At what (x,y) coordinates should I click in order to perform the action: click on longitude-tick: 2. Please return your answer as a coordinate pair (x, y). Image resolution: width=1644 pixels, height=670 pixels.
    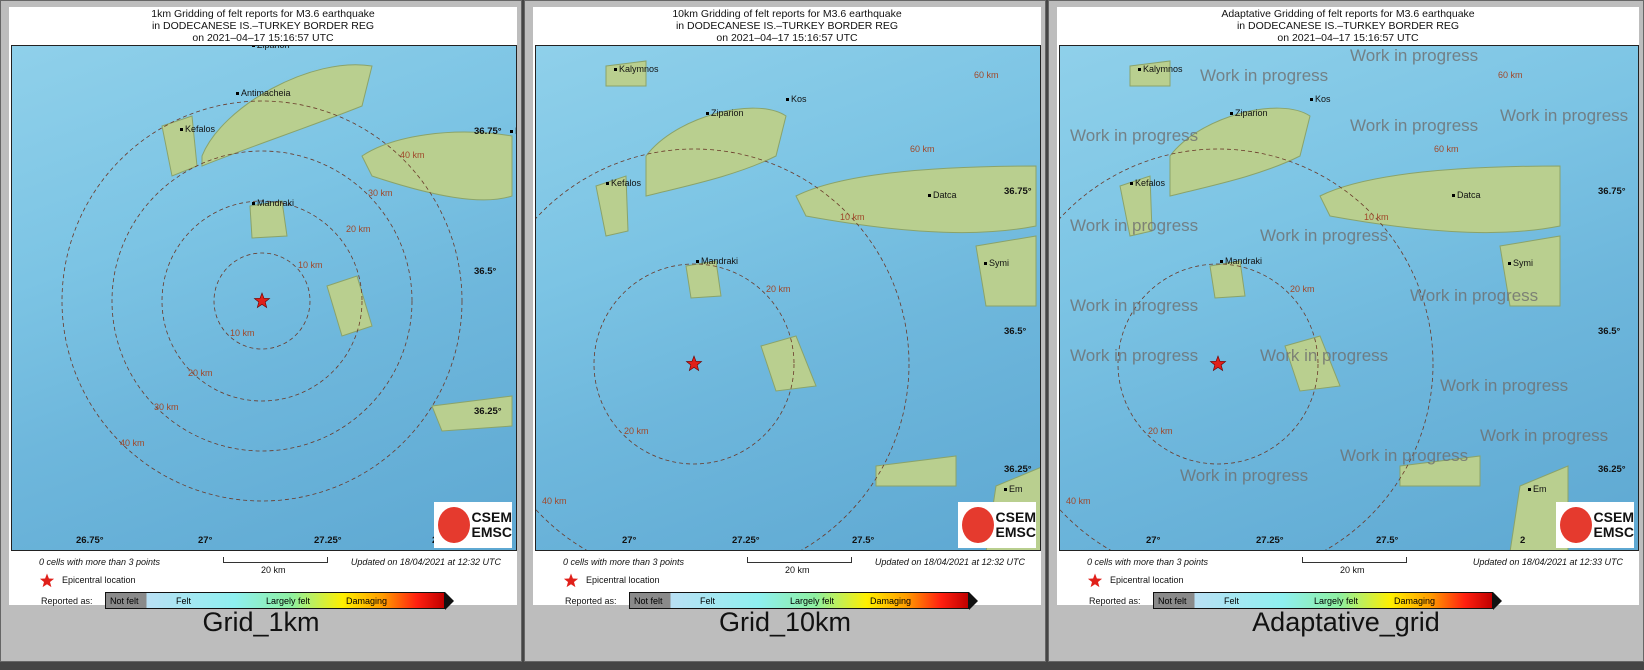
    Looking at the image, I should click on (1523, 540).